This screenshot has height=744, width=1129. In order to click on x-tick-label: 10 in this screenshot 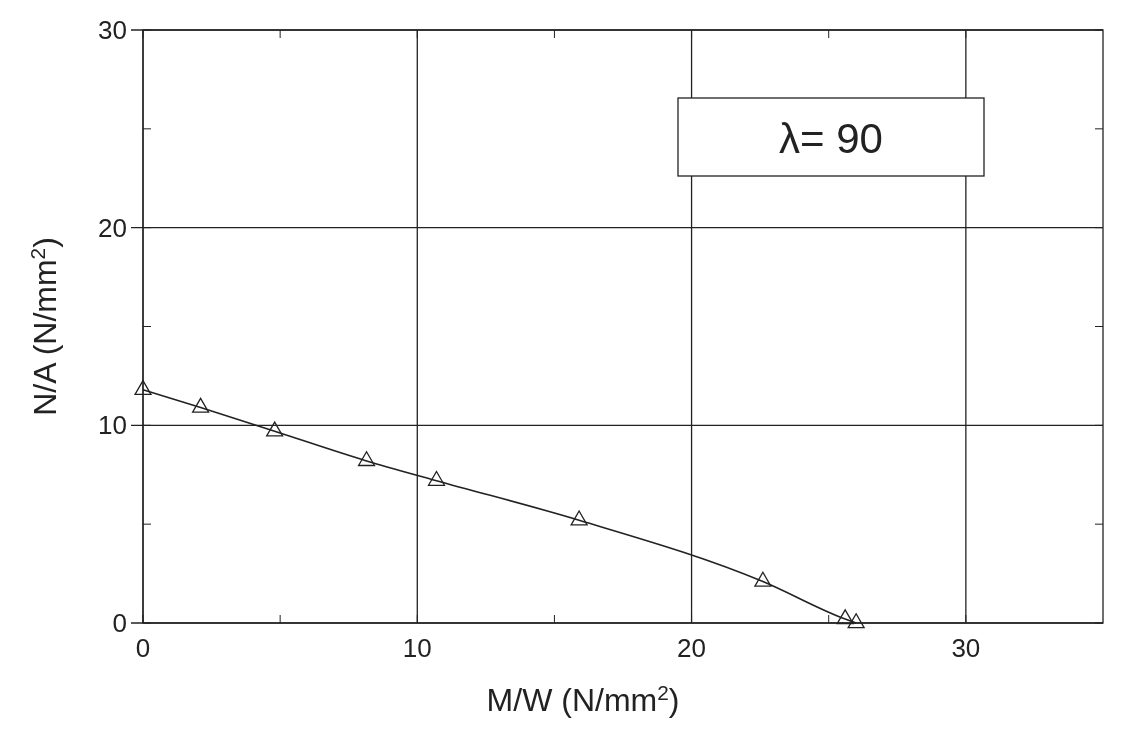, I will do `click(417, 648)`.